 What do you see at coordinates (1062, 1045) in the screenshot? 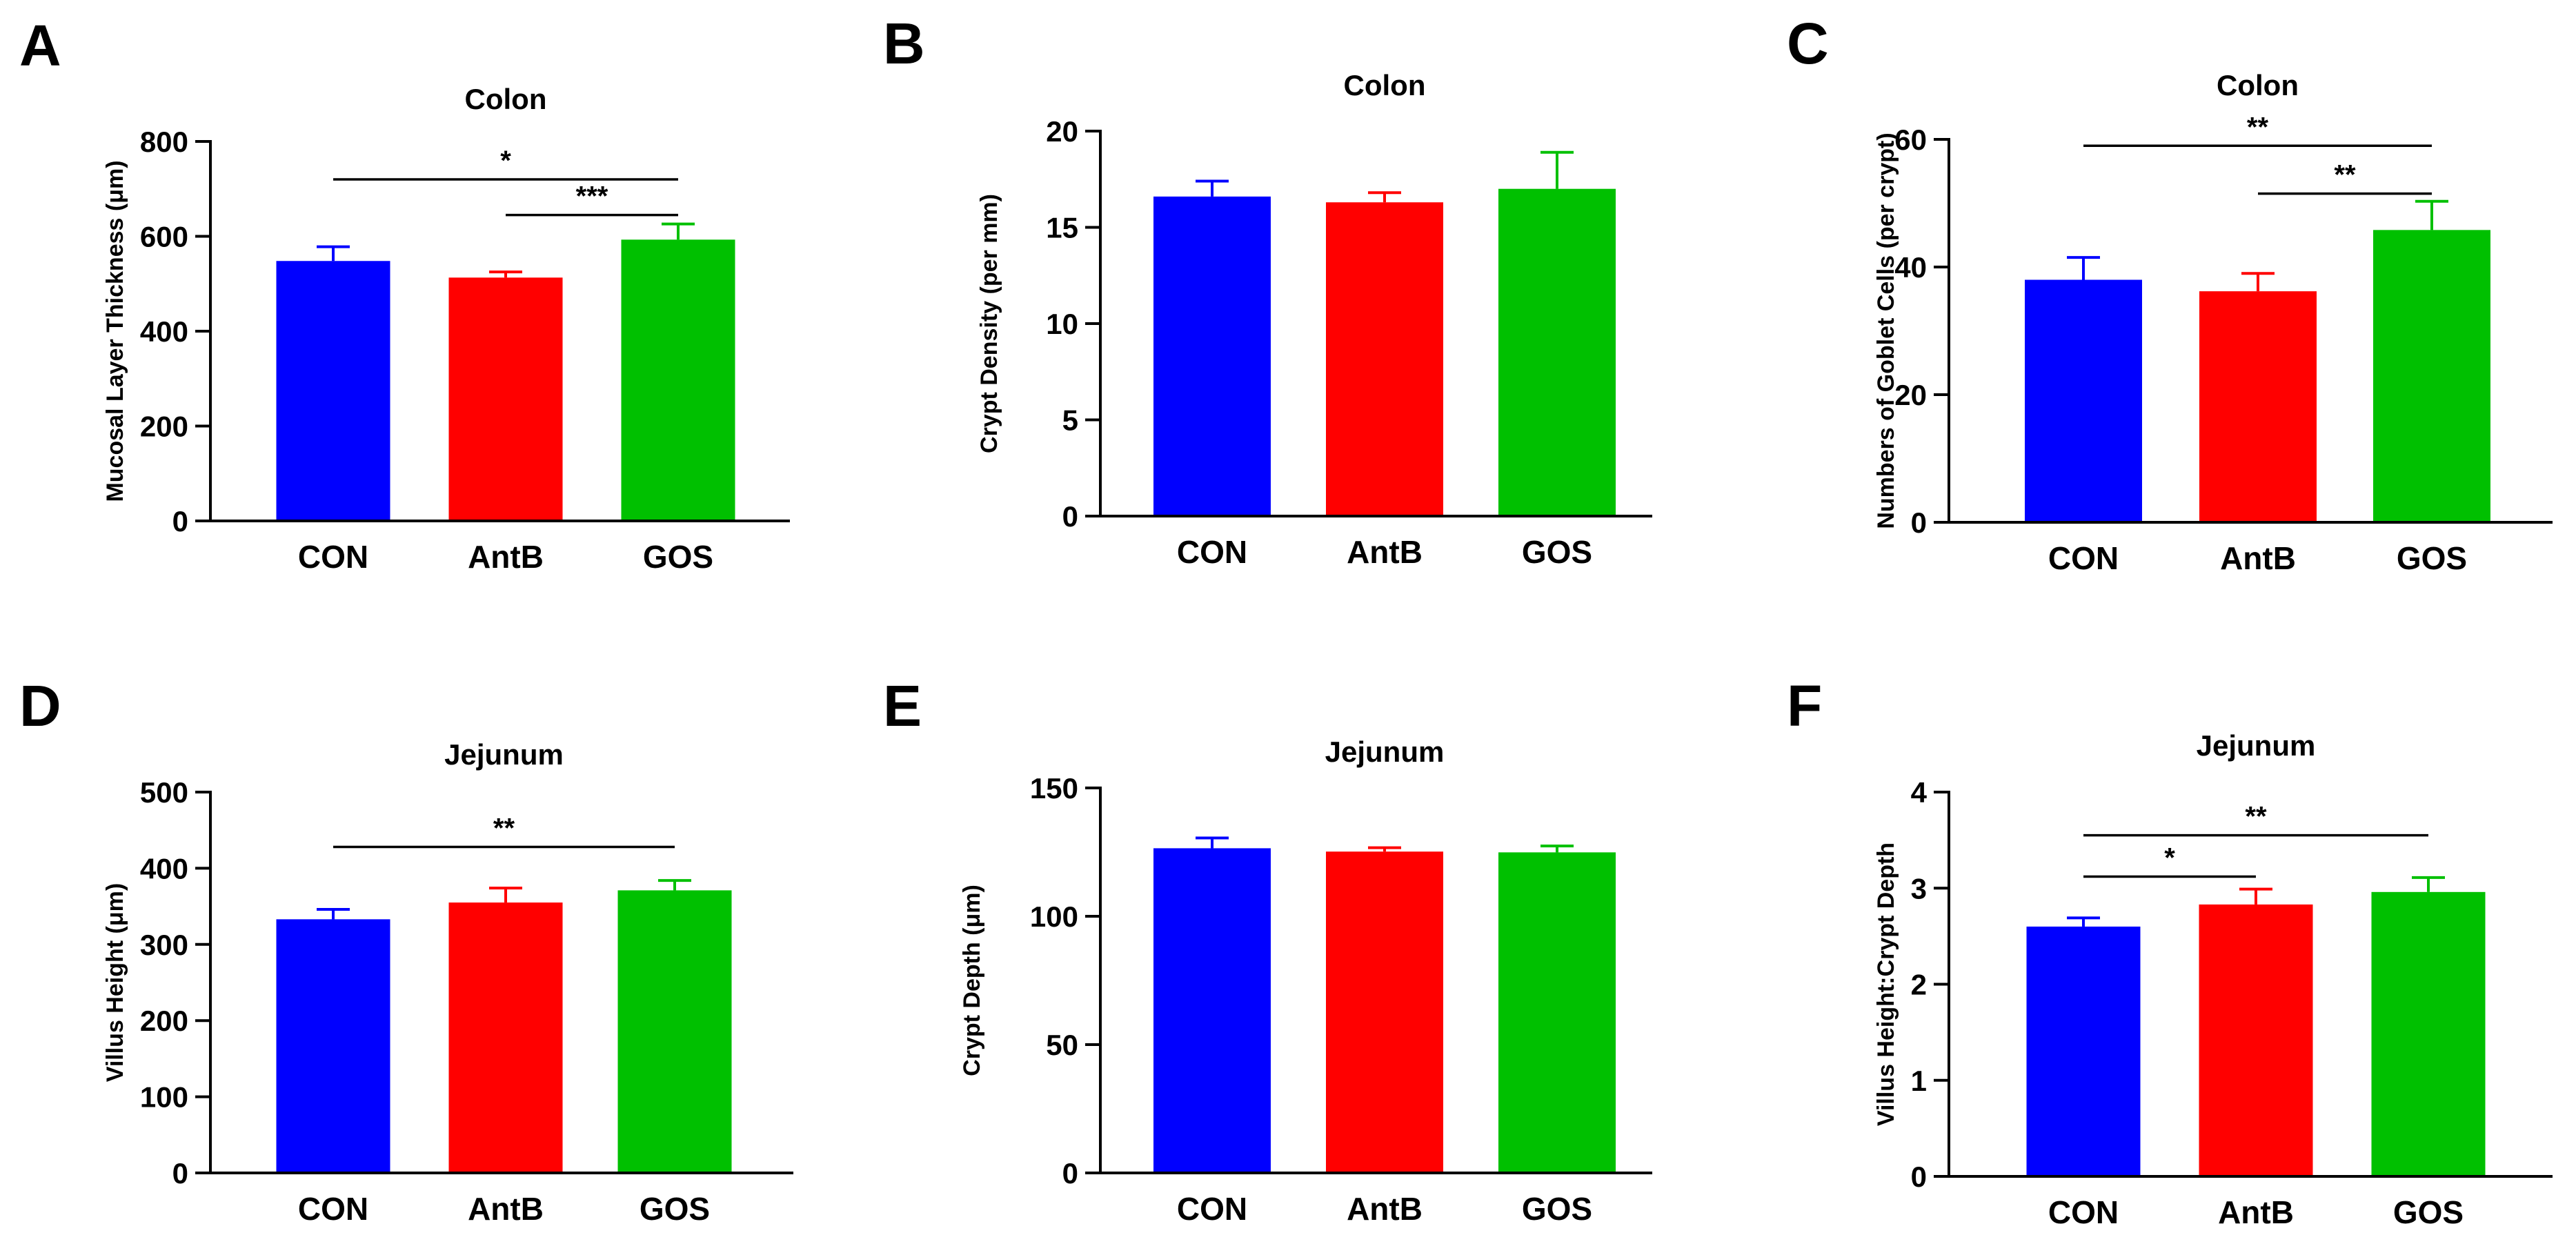
I see `y-tick-label: 50` at bounding box center [1062, 1045].